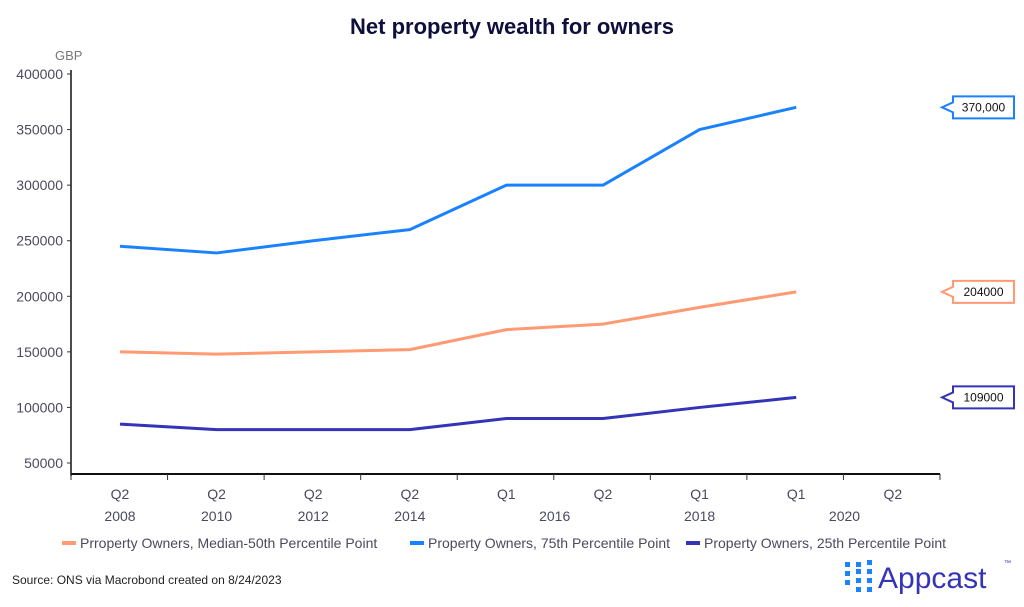  I want to click on y-tick-label: 400000, so click(39, 74).